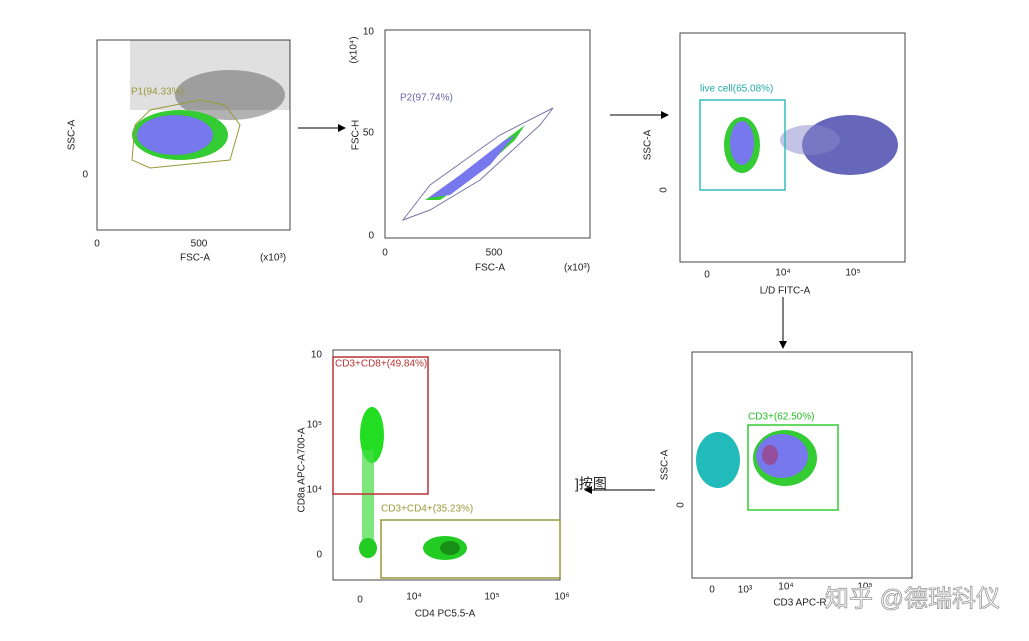  What do you see at coordinates (157, 92) in the screenshot?
I see `gate-label: P1(94.33%)` at bounding box center [157, 92].